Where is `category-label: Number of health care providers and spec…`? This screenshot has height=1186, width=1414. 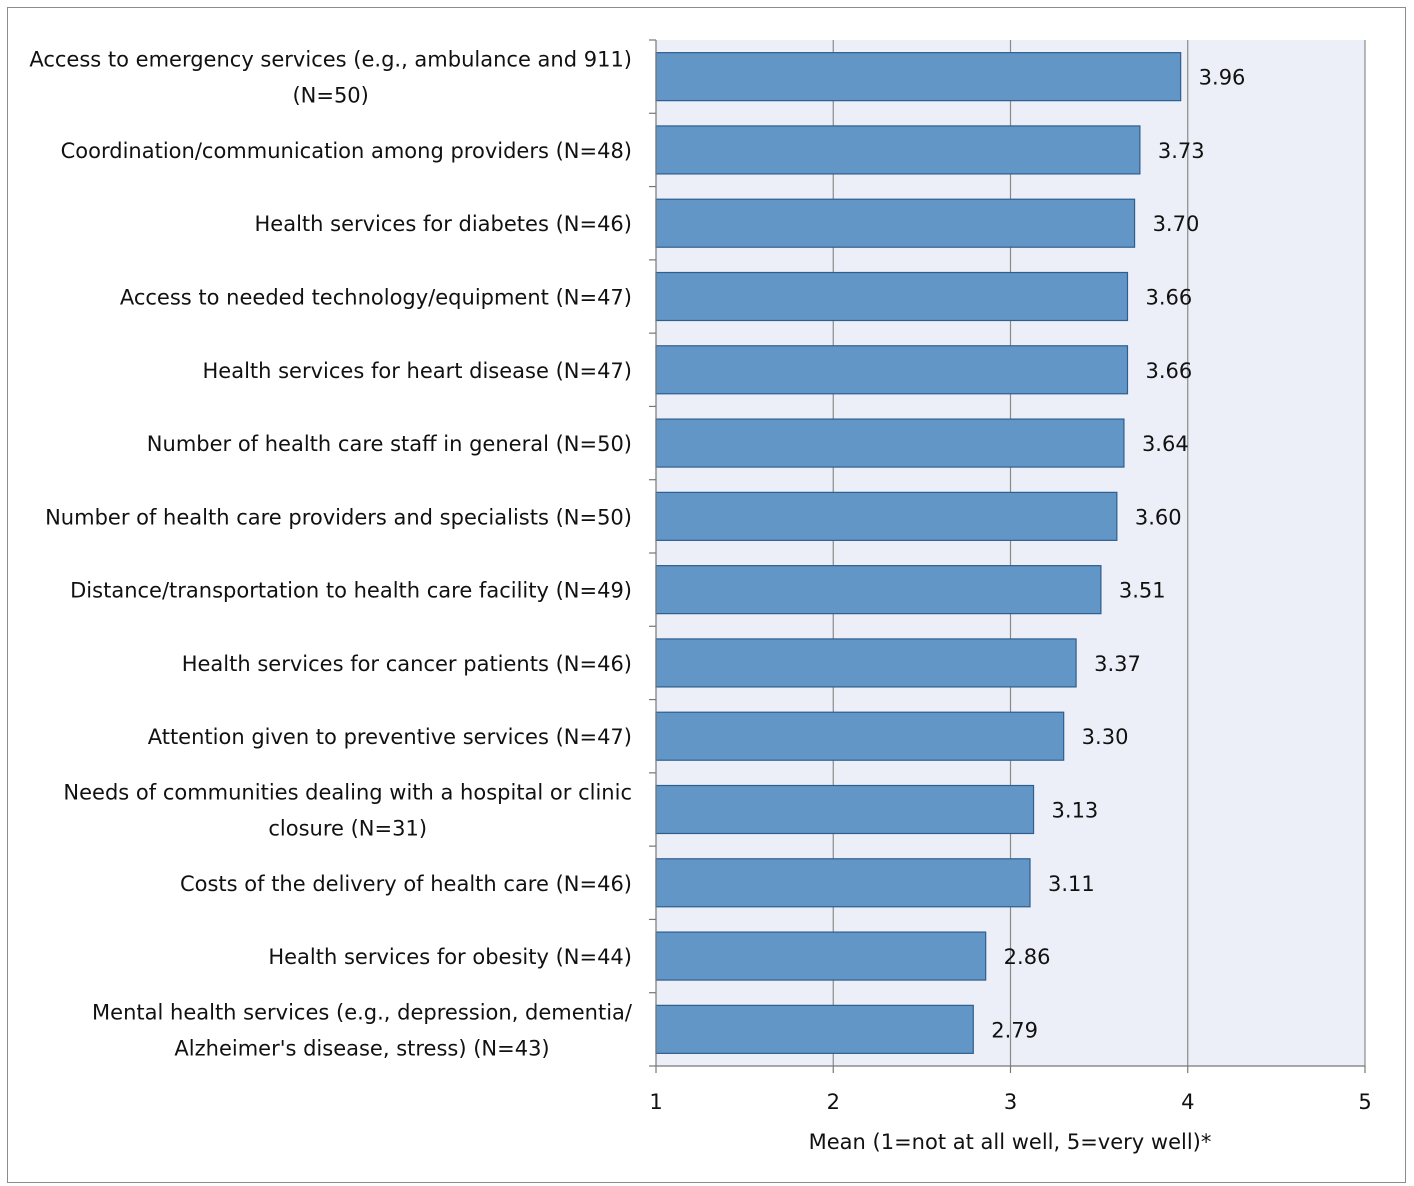 category-label: Number of health care providers and spec… is located at coordinates (338, 517).